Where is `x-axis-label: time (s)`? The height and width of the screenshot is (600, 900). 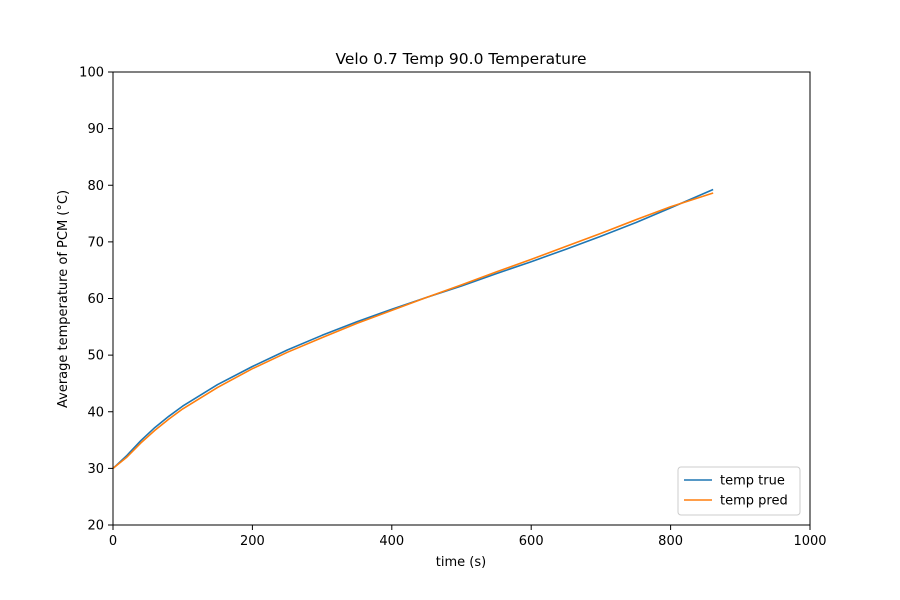 x-axis-label: time (s) is located at coordinates (461, 562).